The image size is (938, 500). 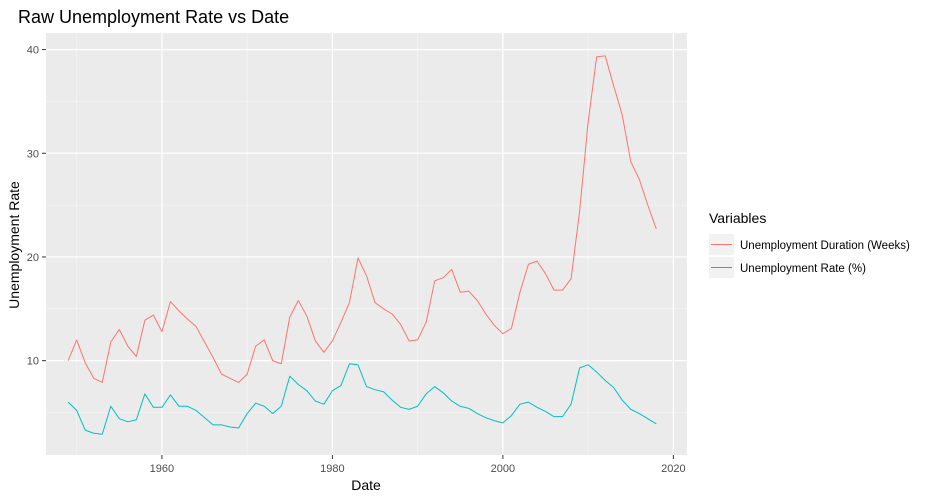 I want to click on y-tick-label: 10, so click(x=33, y=362).